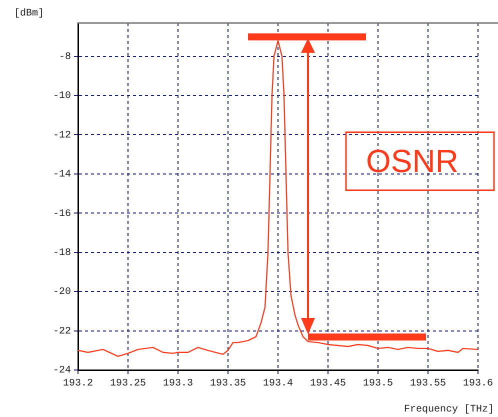 The width and height of the screenshot is (498, 417). I want to click on x-tick-label: 193.4, so click(278, 384).